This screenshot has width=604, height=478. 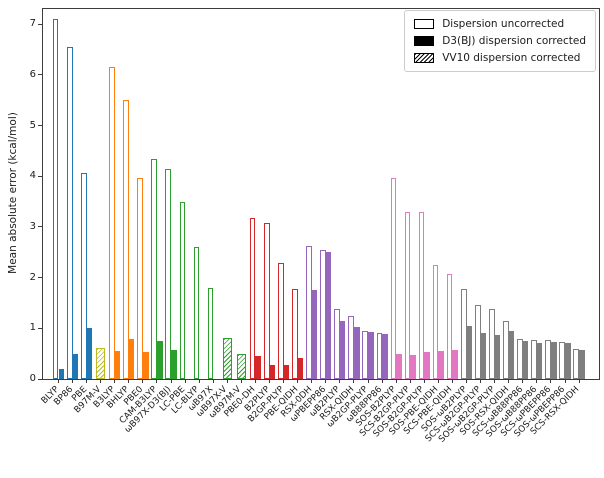 What do you see at coordinates (32, 176) in the screenshot?
I see `y-tick-label: 4` at bounding box center [32, 176].